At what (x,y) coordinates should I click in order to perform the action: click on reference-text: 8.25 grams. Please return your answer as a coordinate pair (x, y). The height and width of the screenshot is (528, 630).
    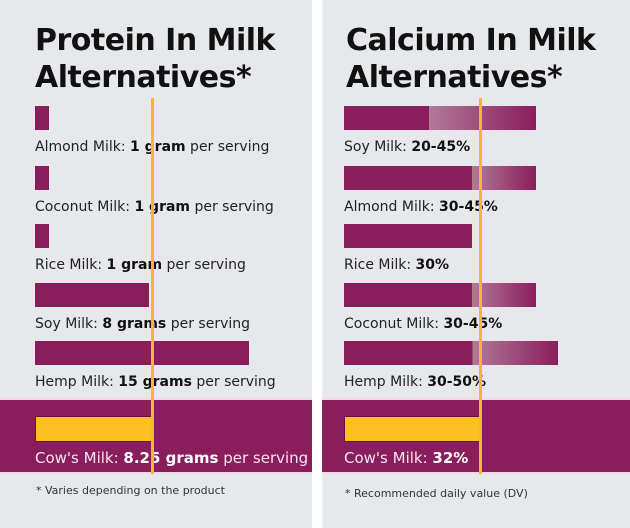
    Looking at the image, I should click on (171, 458).